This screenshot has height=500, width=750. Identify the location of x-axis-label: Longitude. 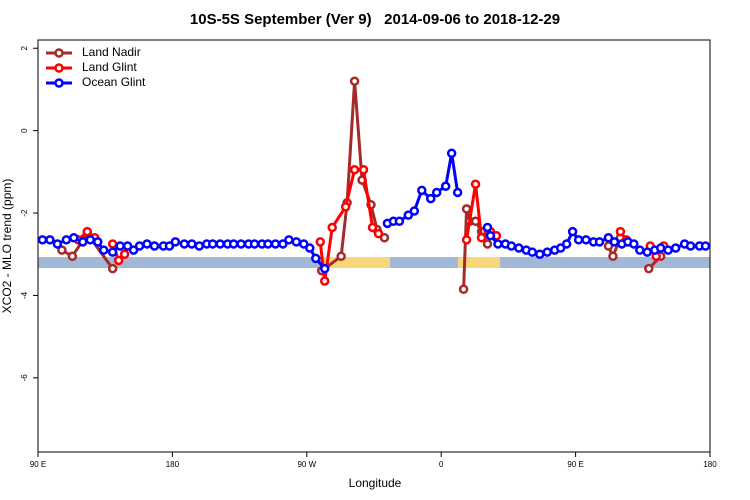
(375, 483).